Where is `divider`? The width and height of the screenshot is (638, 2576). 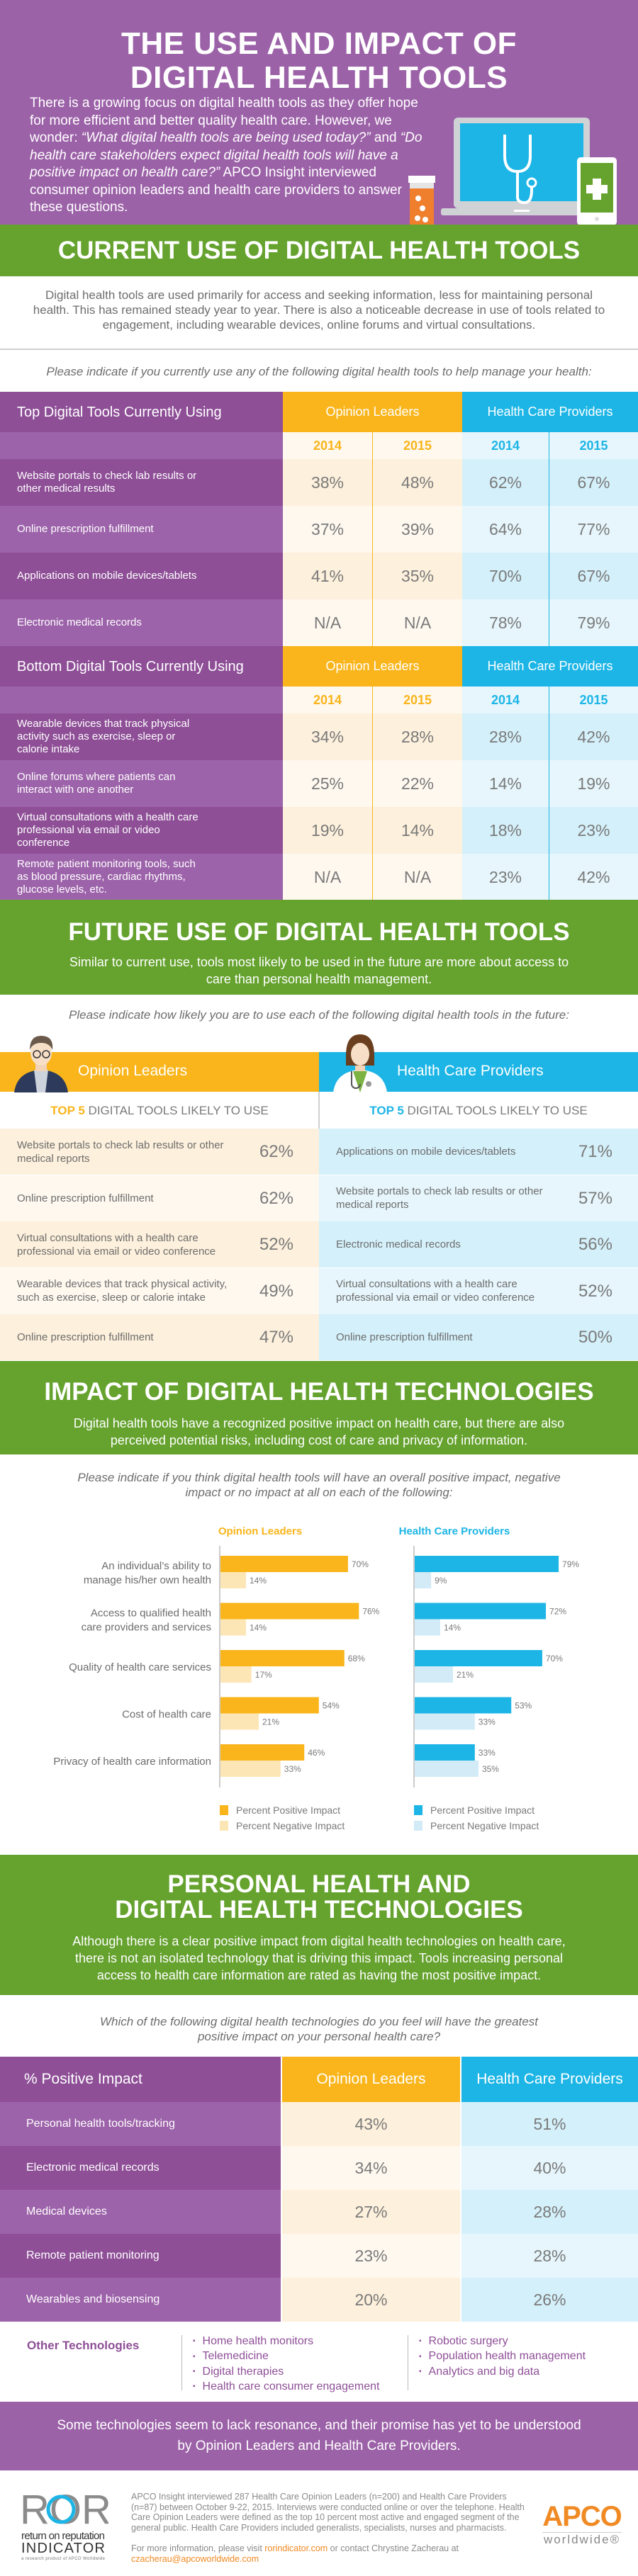 divider is located at coordinates (319, 349).